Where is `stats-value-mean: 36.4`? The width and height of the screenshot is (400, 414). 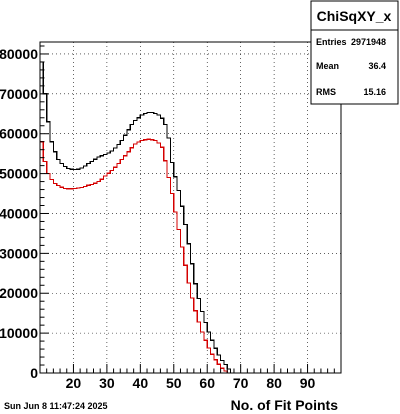 stats-value-mean: 36.4 is located at coordinates (377, 66).